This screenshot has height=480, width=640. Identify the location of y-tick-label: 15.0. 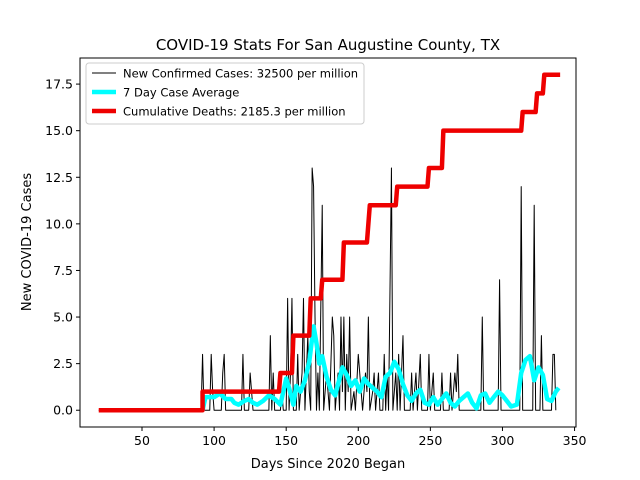
(59, 130).